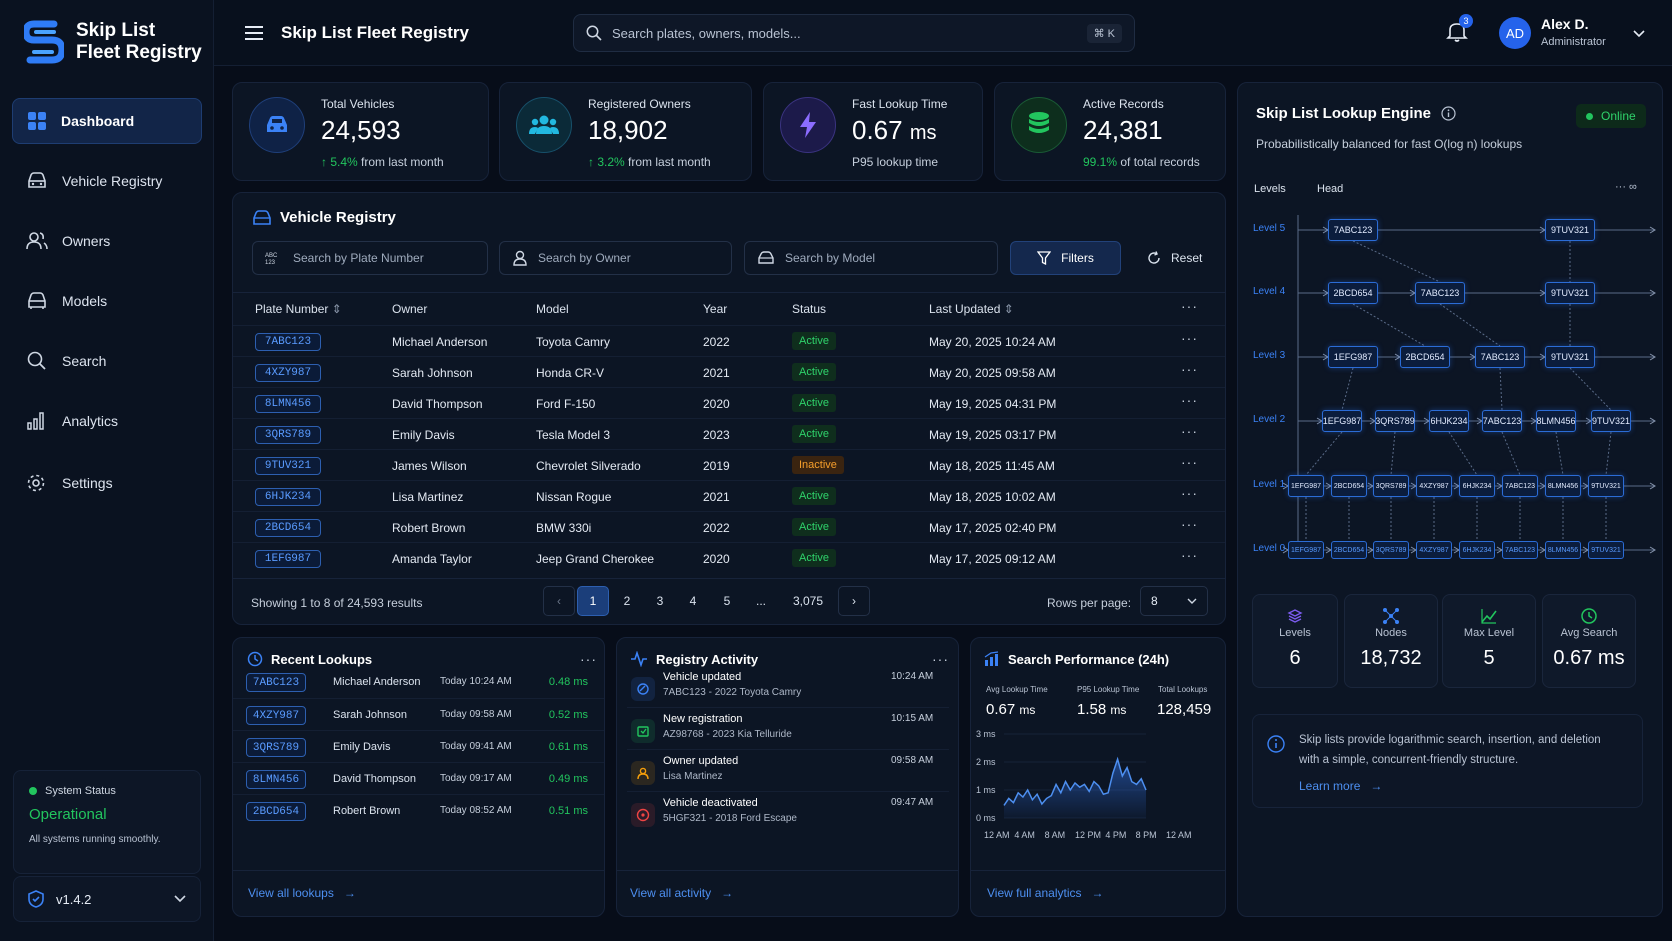  I want to click on info-icon, so click(1448, 113).